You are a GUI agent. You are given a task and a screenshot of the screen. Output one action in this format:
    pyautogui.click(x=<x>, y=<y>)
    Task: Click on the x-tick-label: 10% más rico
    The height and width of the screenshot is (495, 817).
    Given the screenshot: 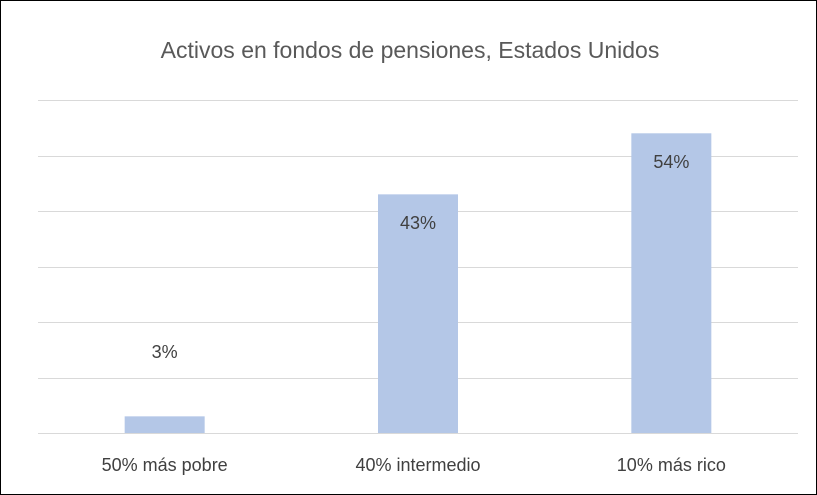 What is the action you would take?
    pyautogui.click(x=671, y=465)
    